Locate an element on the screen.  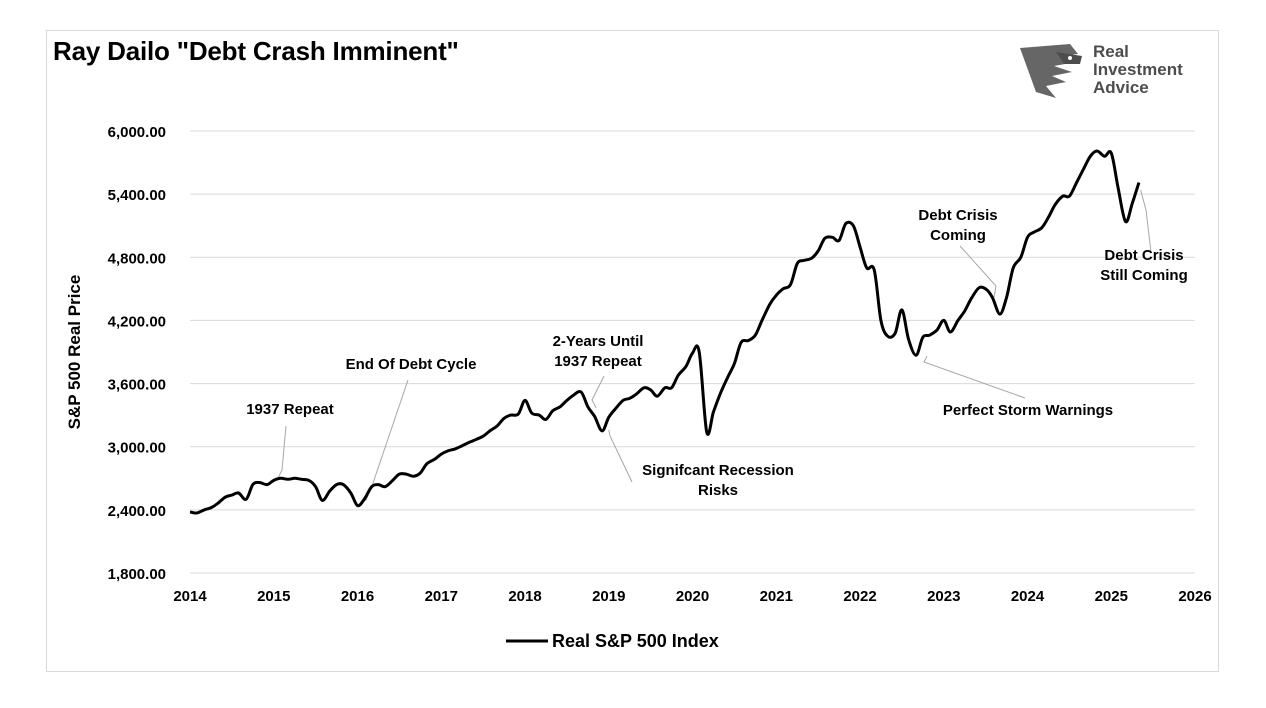
x-tick-label: 2014 is located at coordinates (190, 596).